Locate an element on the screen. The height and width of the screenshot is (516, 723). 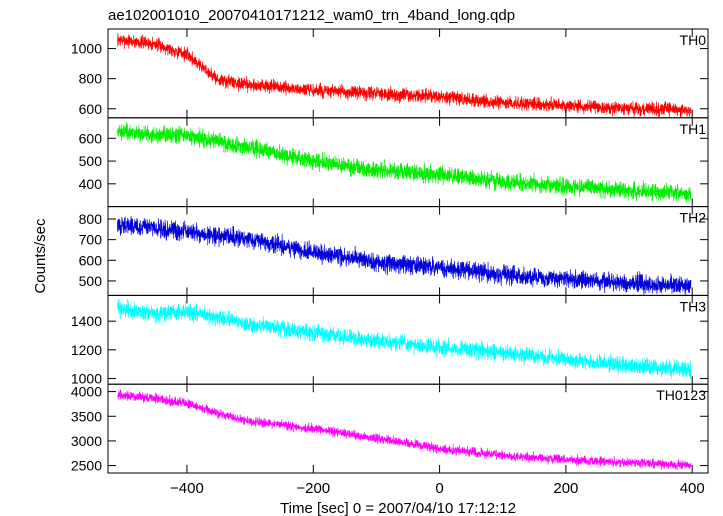
y-tick-label: 3000 is located at coordinates (86, 441).